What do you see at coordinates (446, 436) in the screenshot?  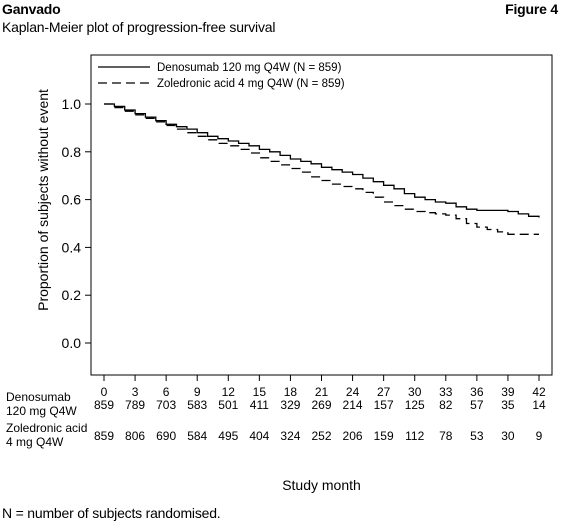 I see `risk-count: 78` at bounding box center [446, 436].